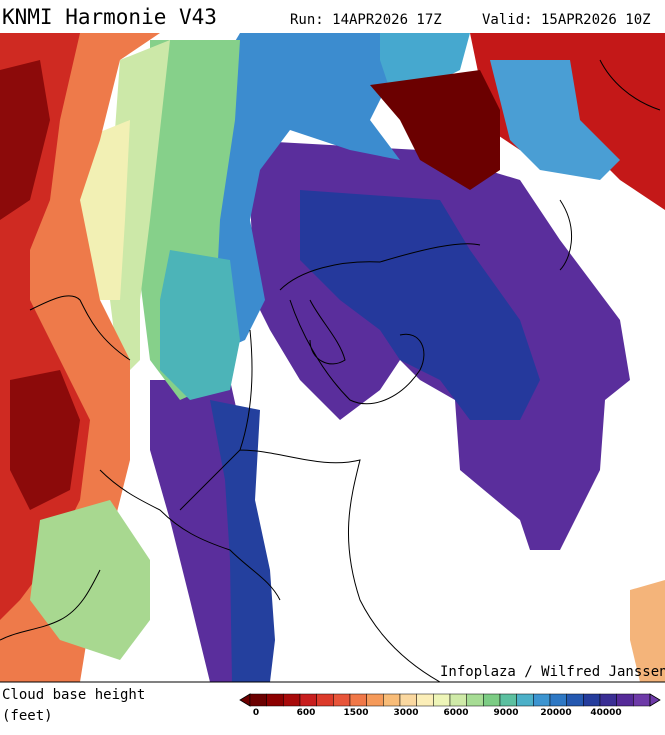 This screenshot has height=735, width=665. I want to click on run-time: Run: 14APR2026 17Z, so click(366, 20).